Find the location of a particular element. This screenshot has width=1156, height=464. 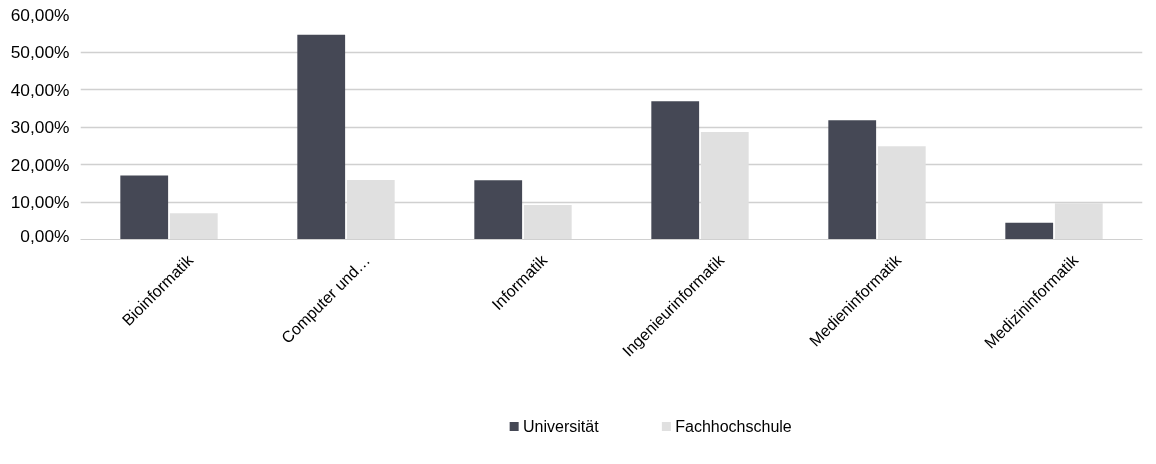

y-tick-label: 10,00% is located at coordinates (40, 202).